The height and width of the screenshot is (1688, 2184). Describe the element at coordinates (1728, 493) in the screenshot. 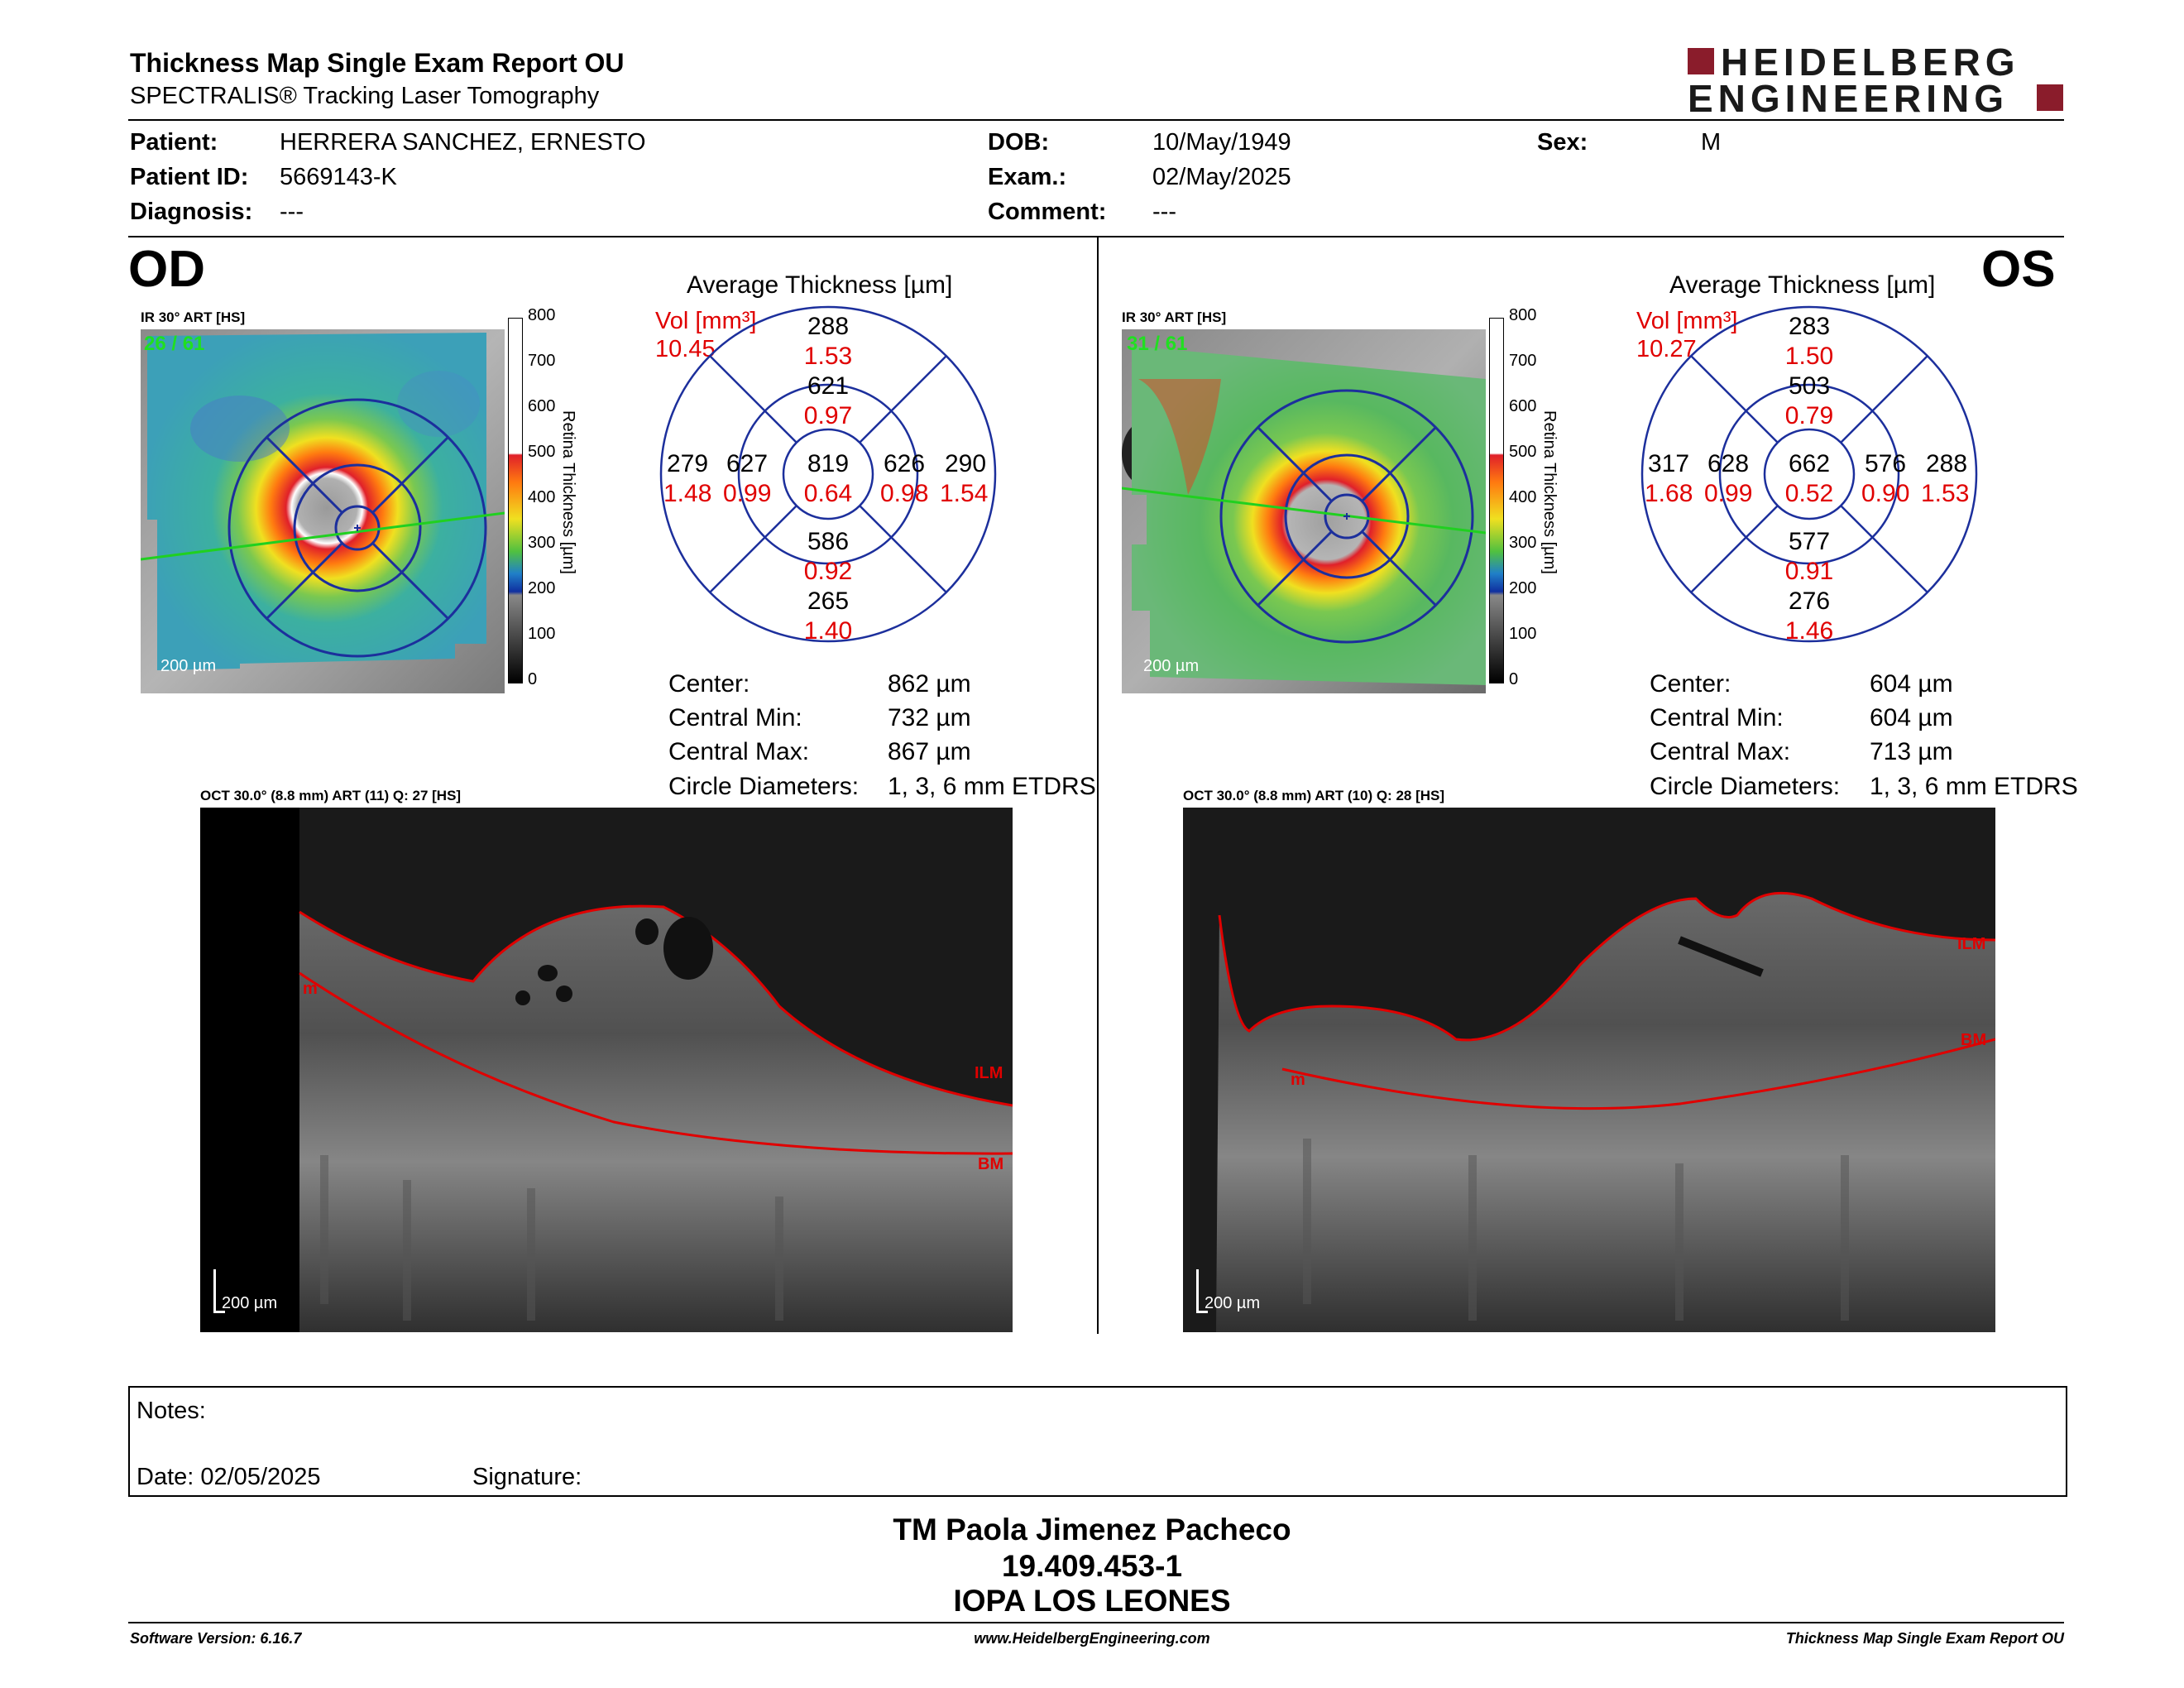

I see `os-temp-inner-vol: 0.99` at that location.